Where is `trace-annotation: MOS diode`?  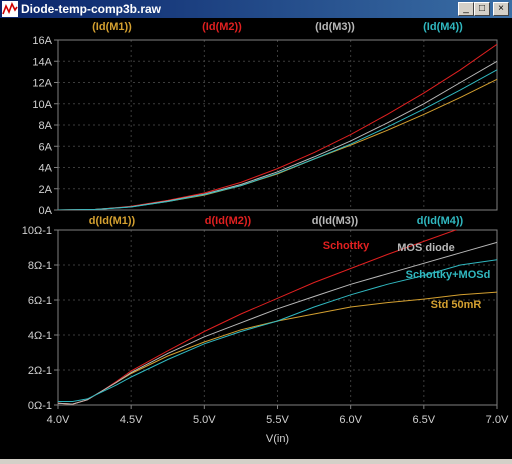 trace-annotation: MOS diode is located at coordinates (425, 248).